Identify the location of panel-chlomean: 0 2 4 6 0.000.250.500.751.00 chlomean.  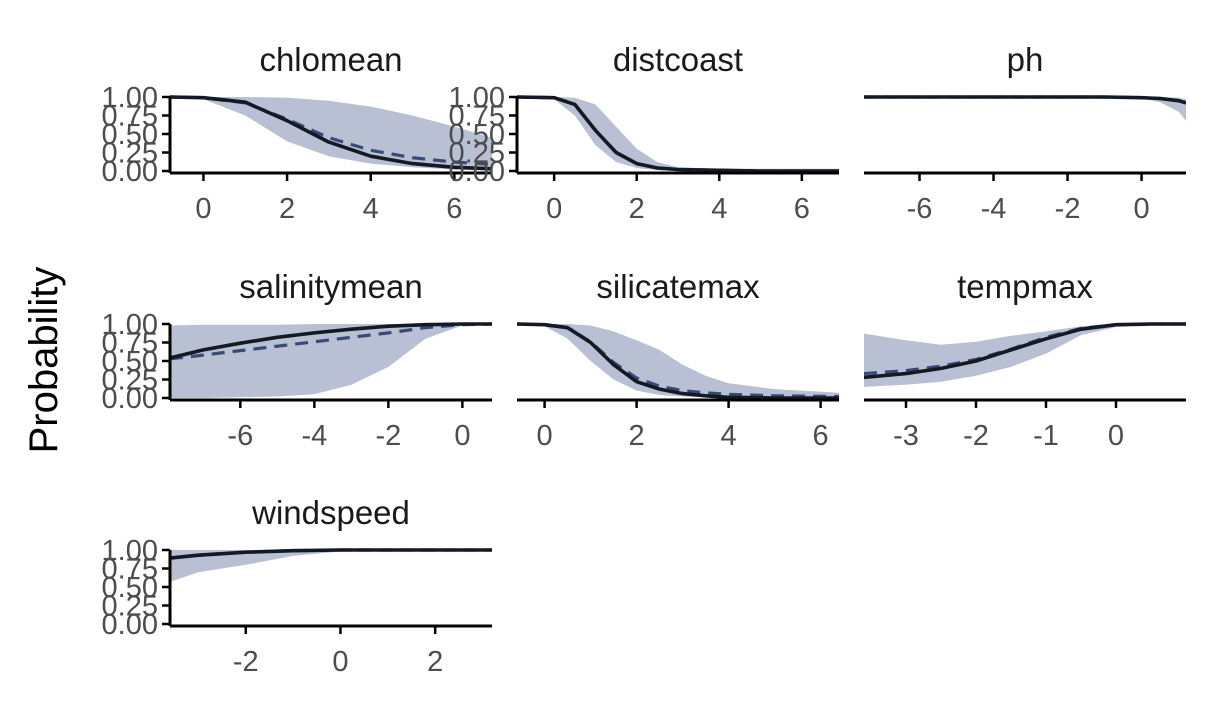
(297, 133).